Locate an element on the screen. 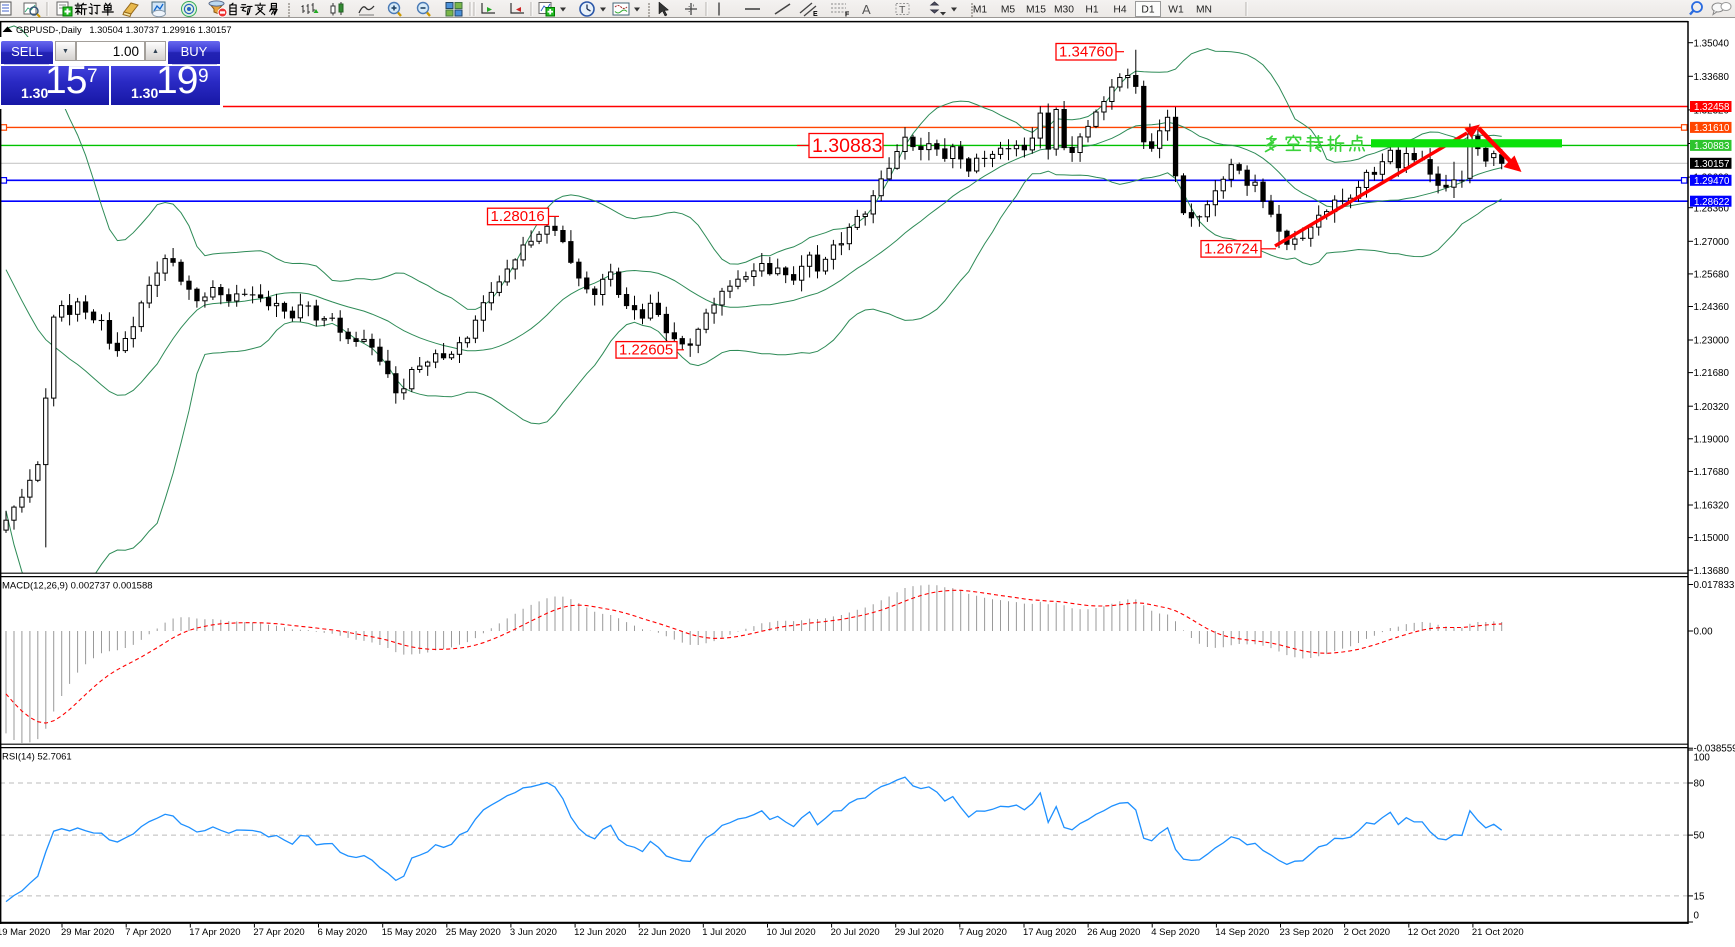 This screenshot has height=947, width=1735. svg-text: 1.16320 is located at coordinates (1712, 506).